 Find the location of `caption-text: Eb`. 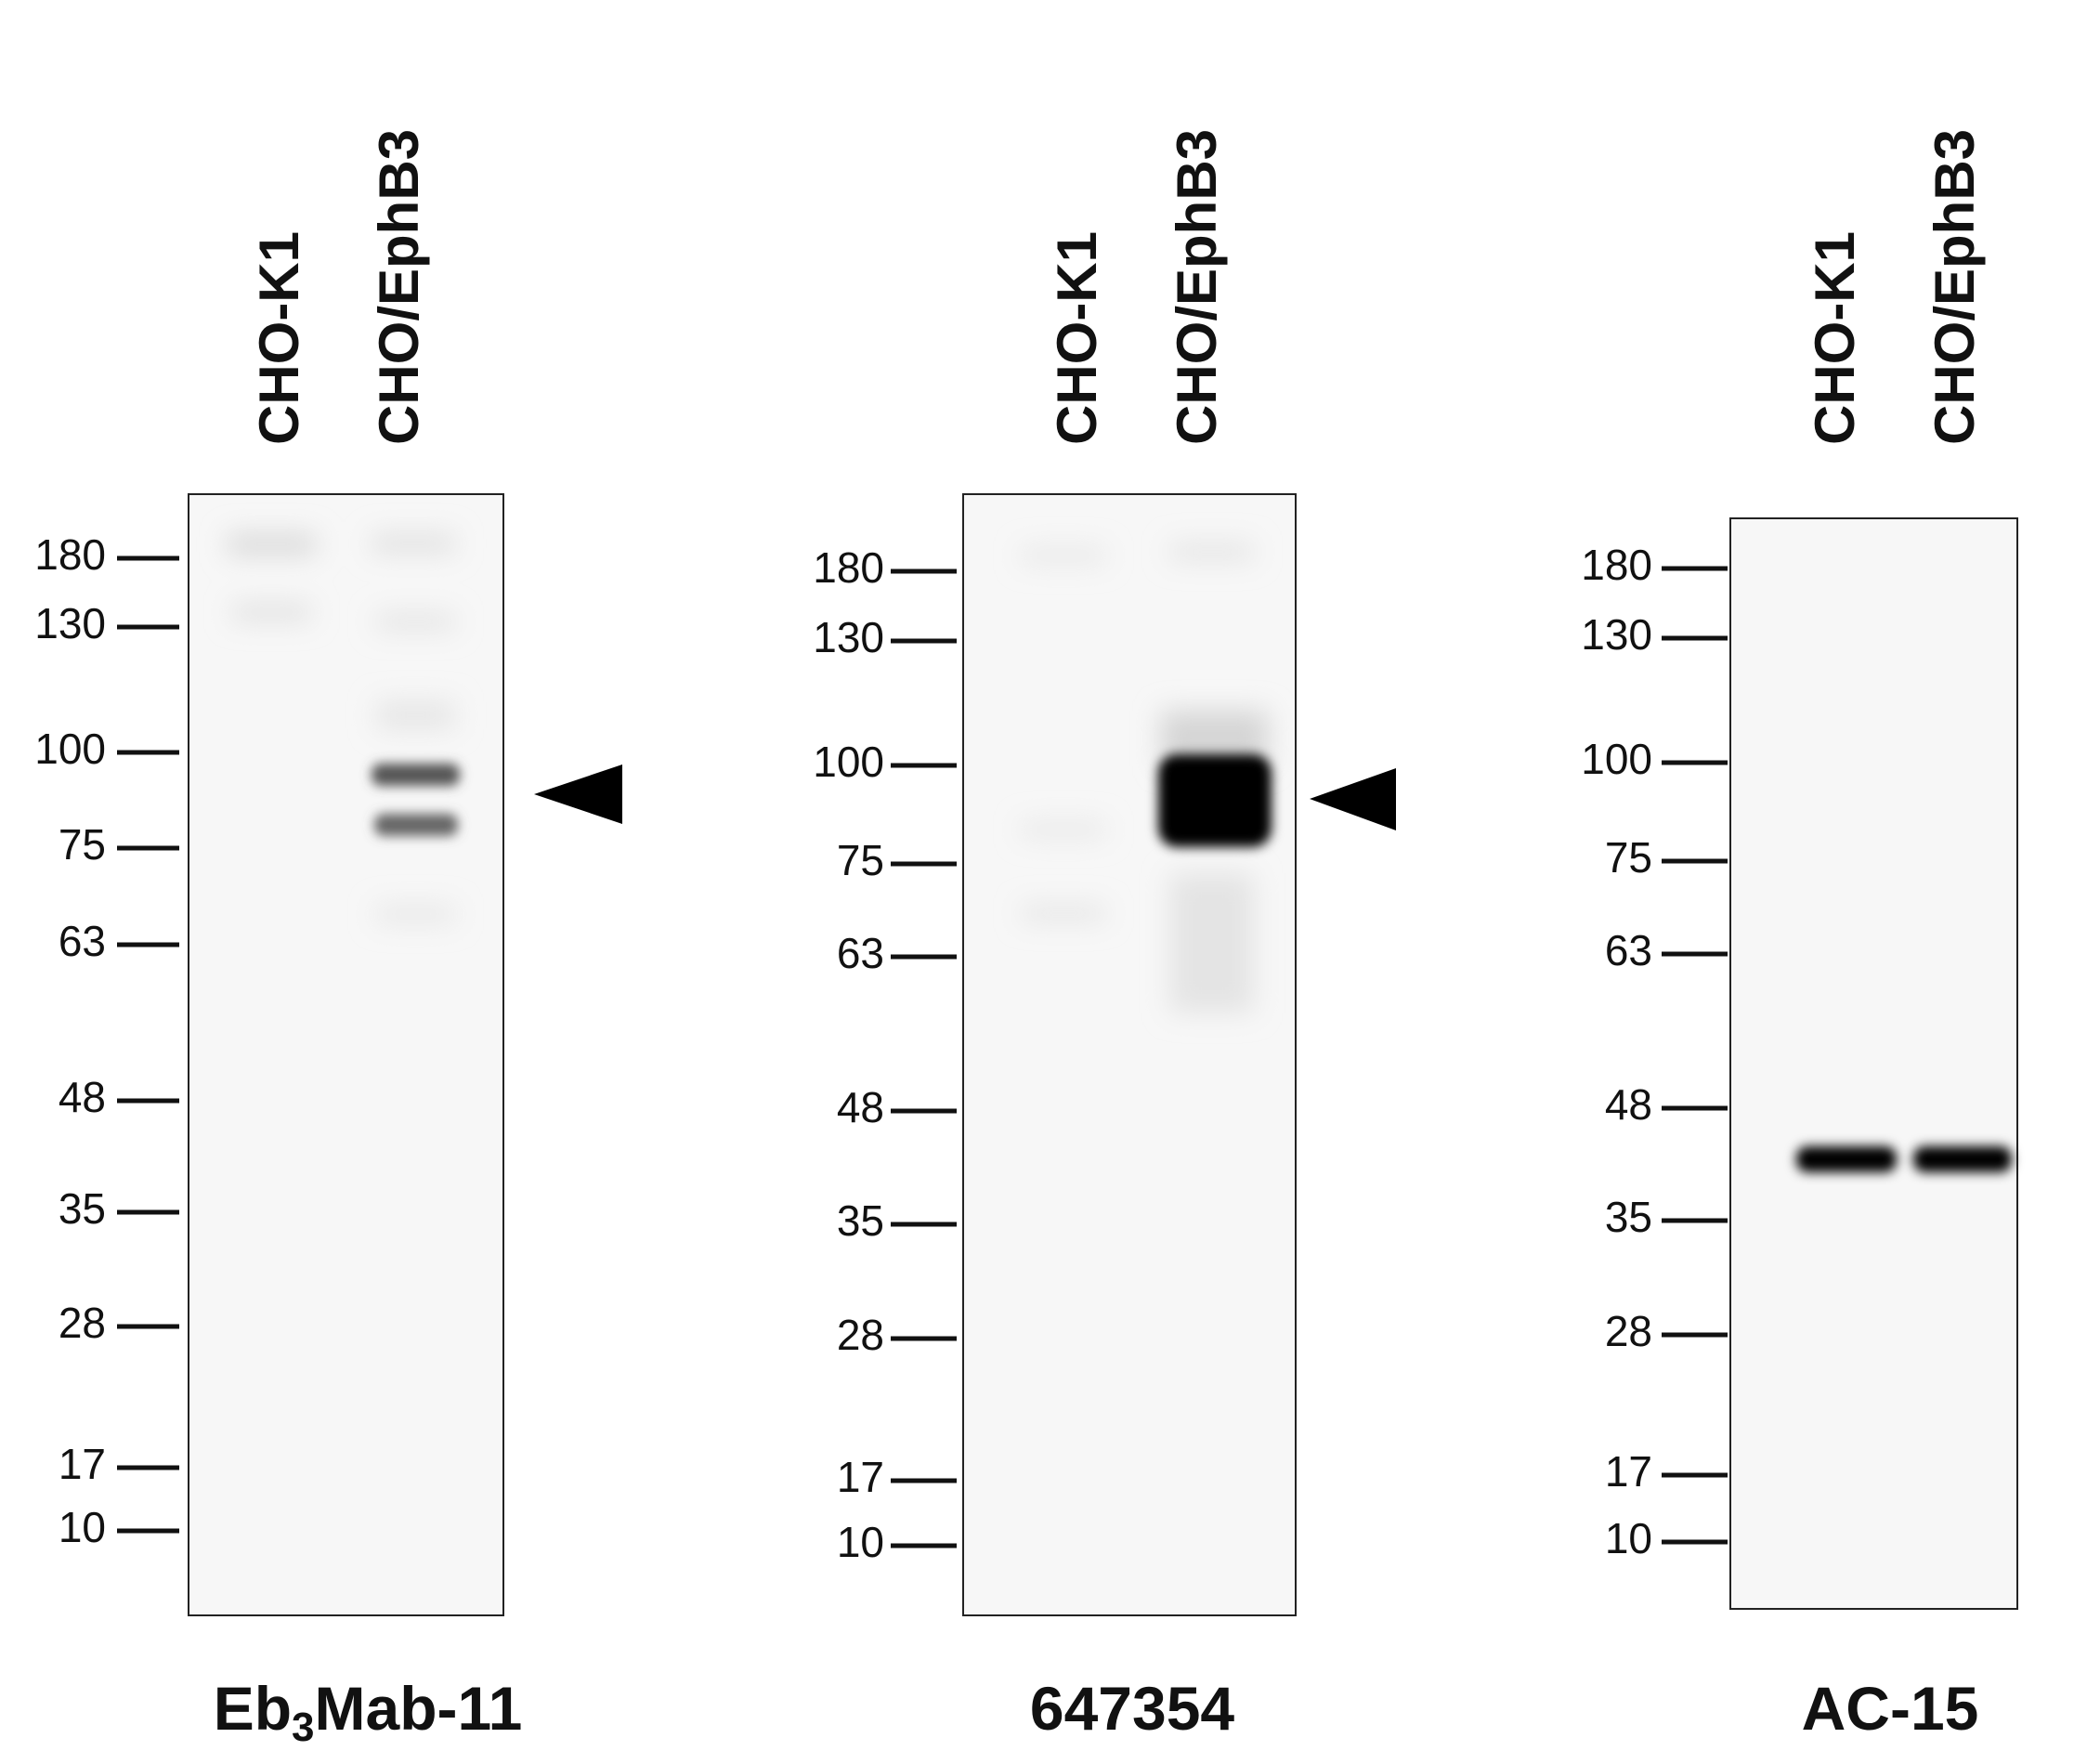

caption-text: Eb is located at coordinates (253, 1708).